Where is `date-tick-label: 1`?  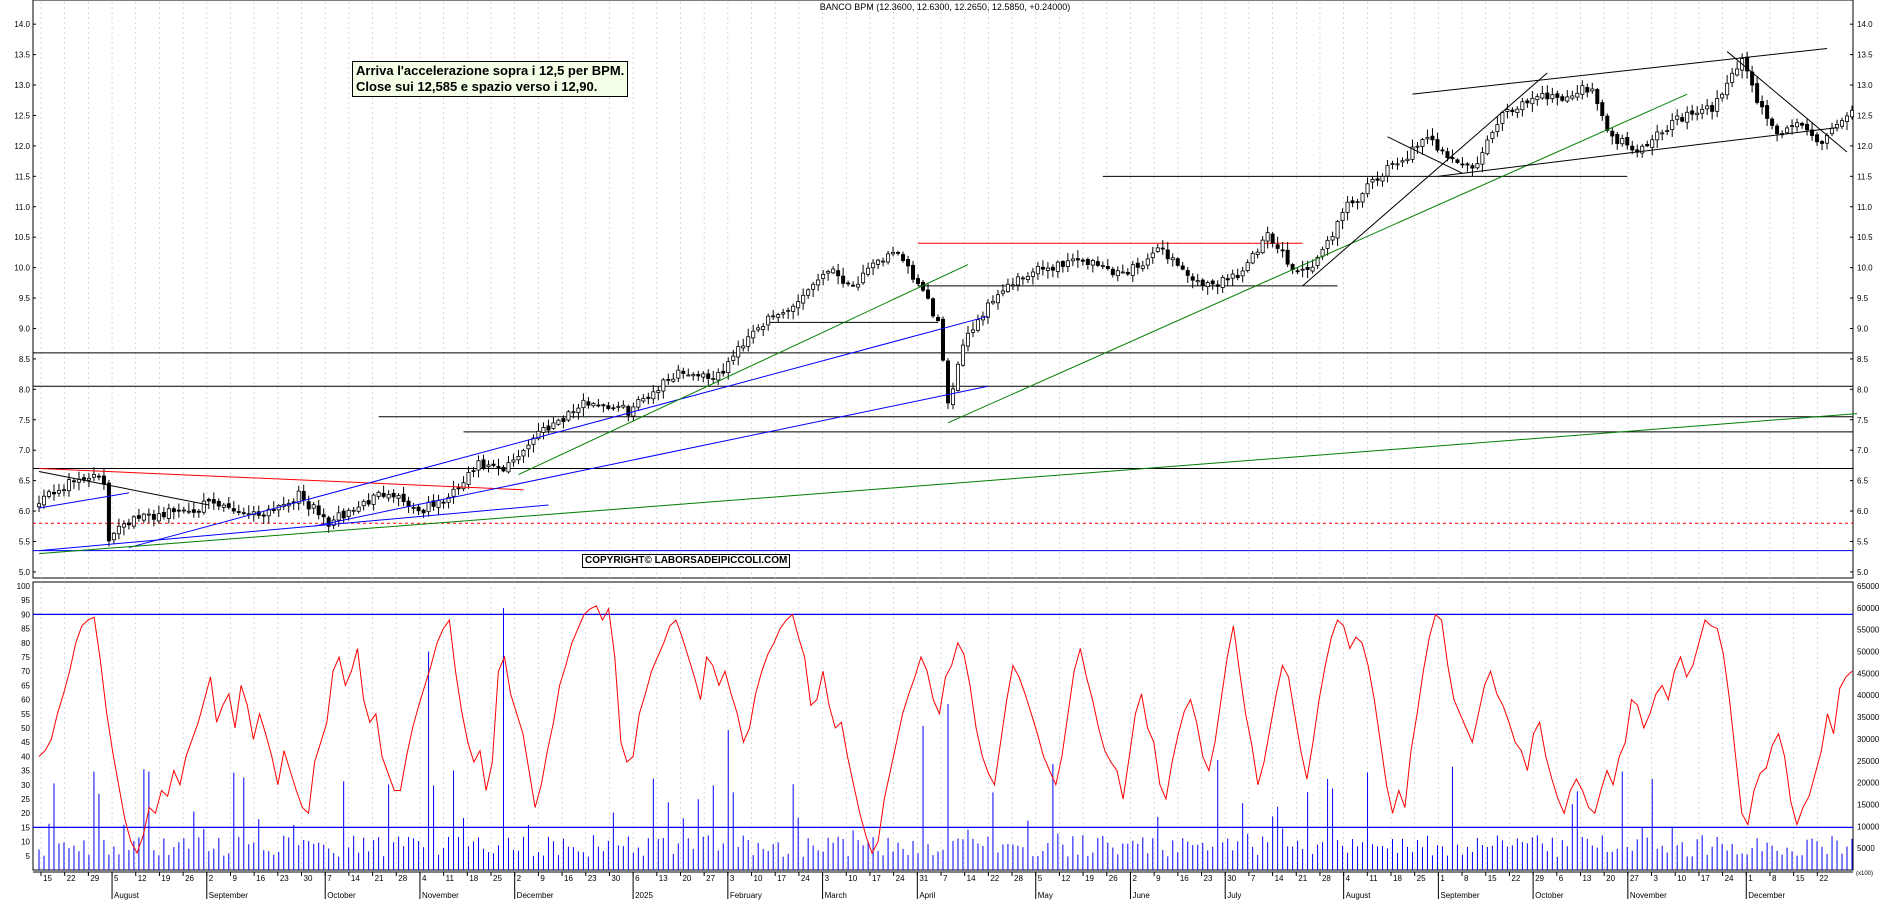
date-tick-label: 1 is located at coordinates (1750, 878).